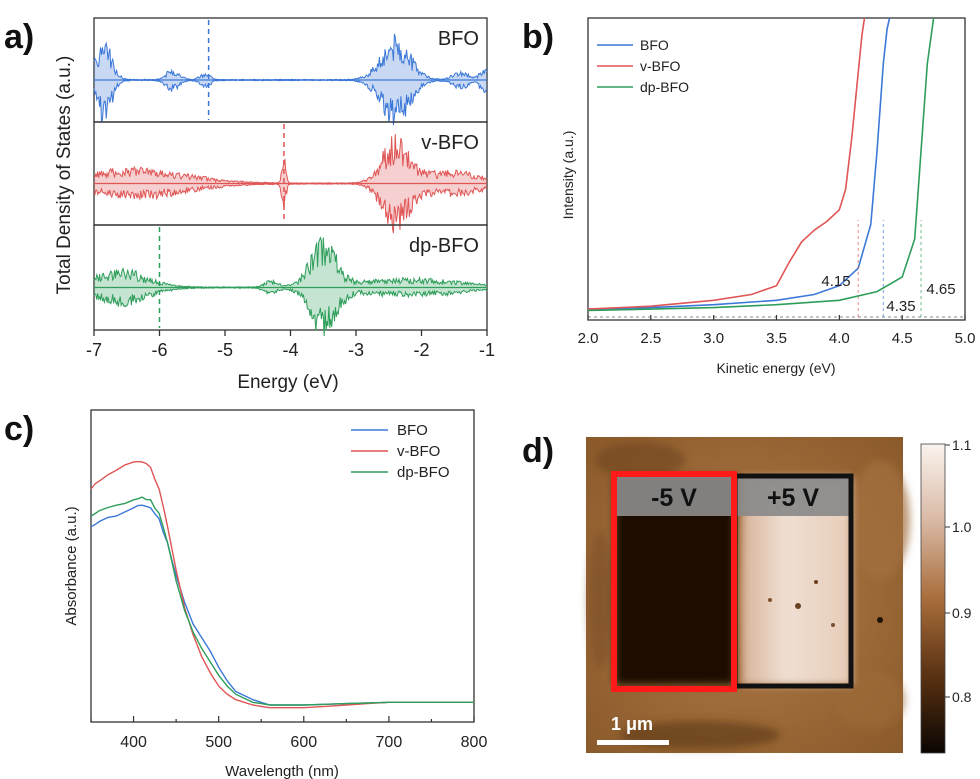  What do you see at coordinates (940, 289) in the screenshot?
I see `b-cutoff-label-dp-BFO: 4.65` at bounding box center [940, 289].